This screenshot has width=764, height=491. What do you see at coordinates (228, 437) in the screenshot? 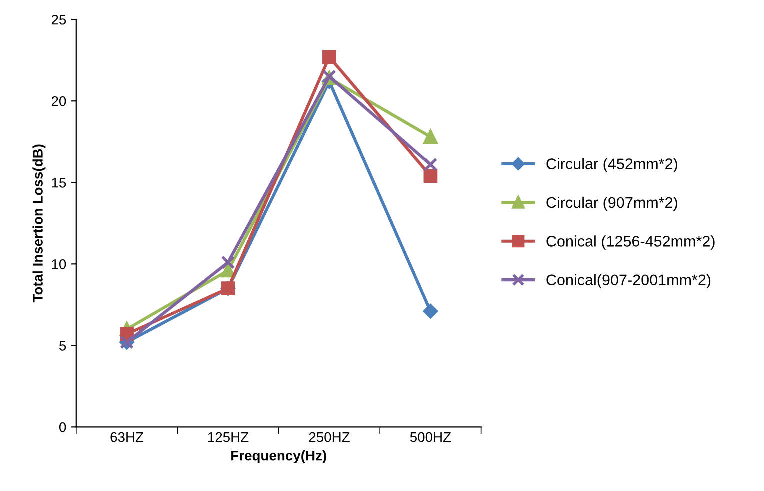
I see `x-tick-label: 125HZ` at bounding box center [228, 437].